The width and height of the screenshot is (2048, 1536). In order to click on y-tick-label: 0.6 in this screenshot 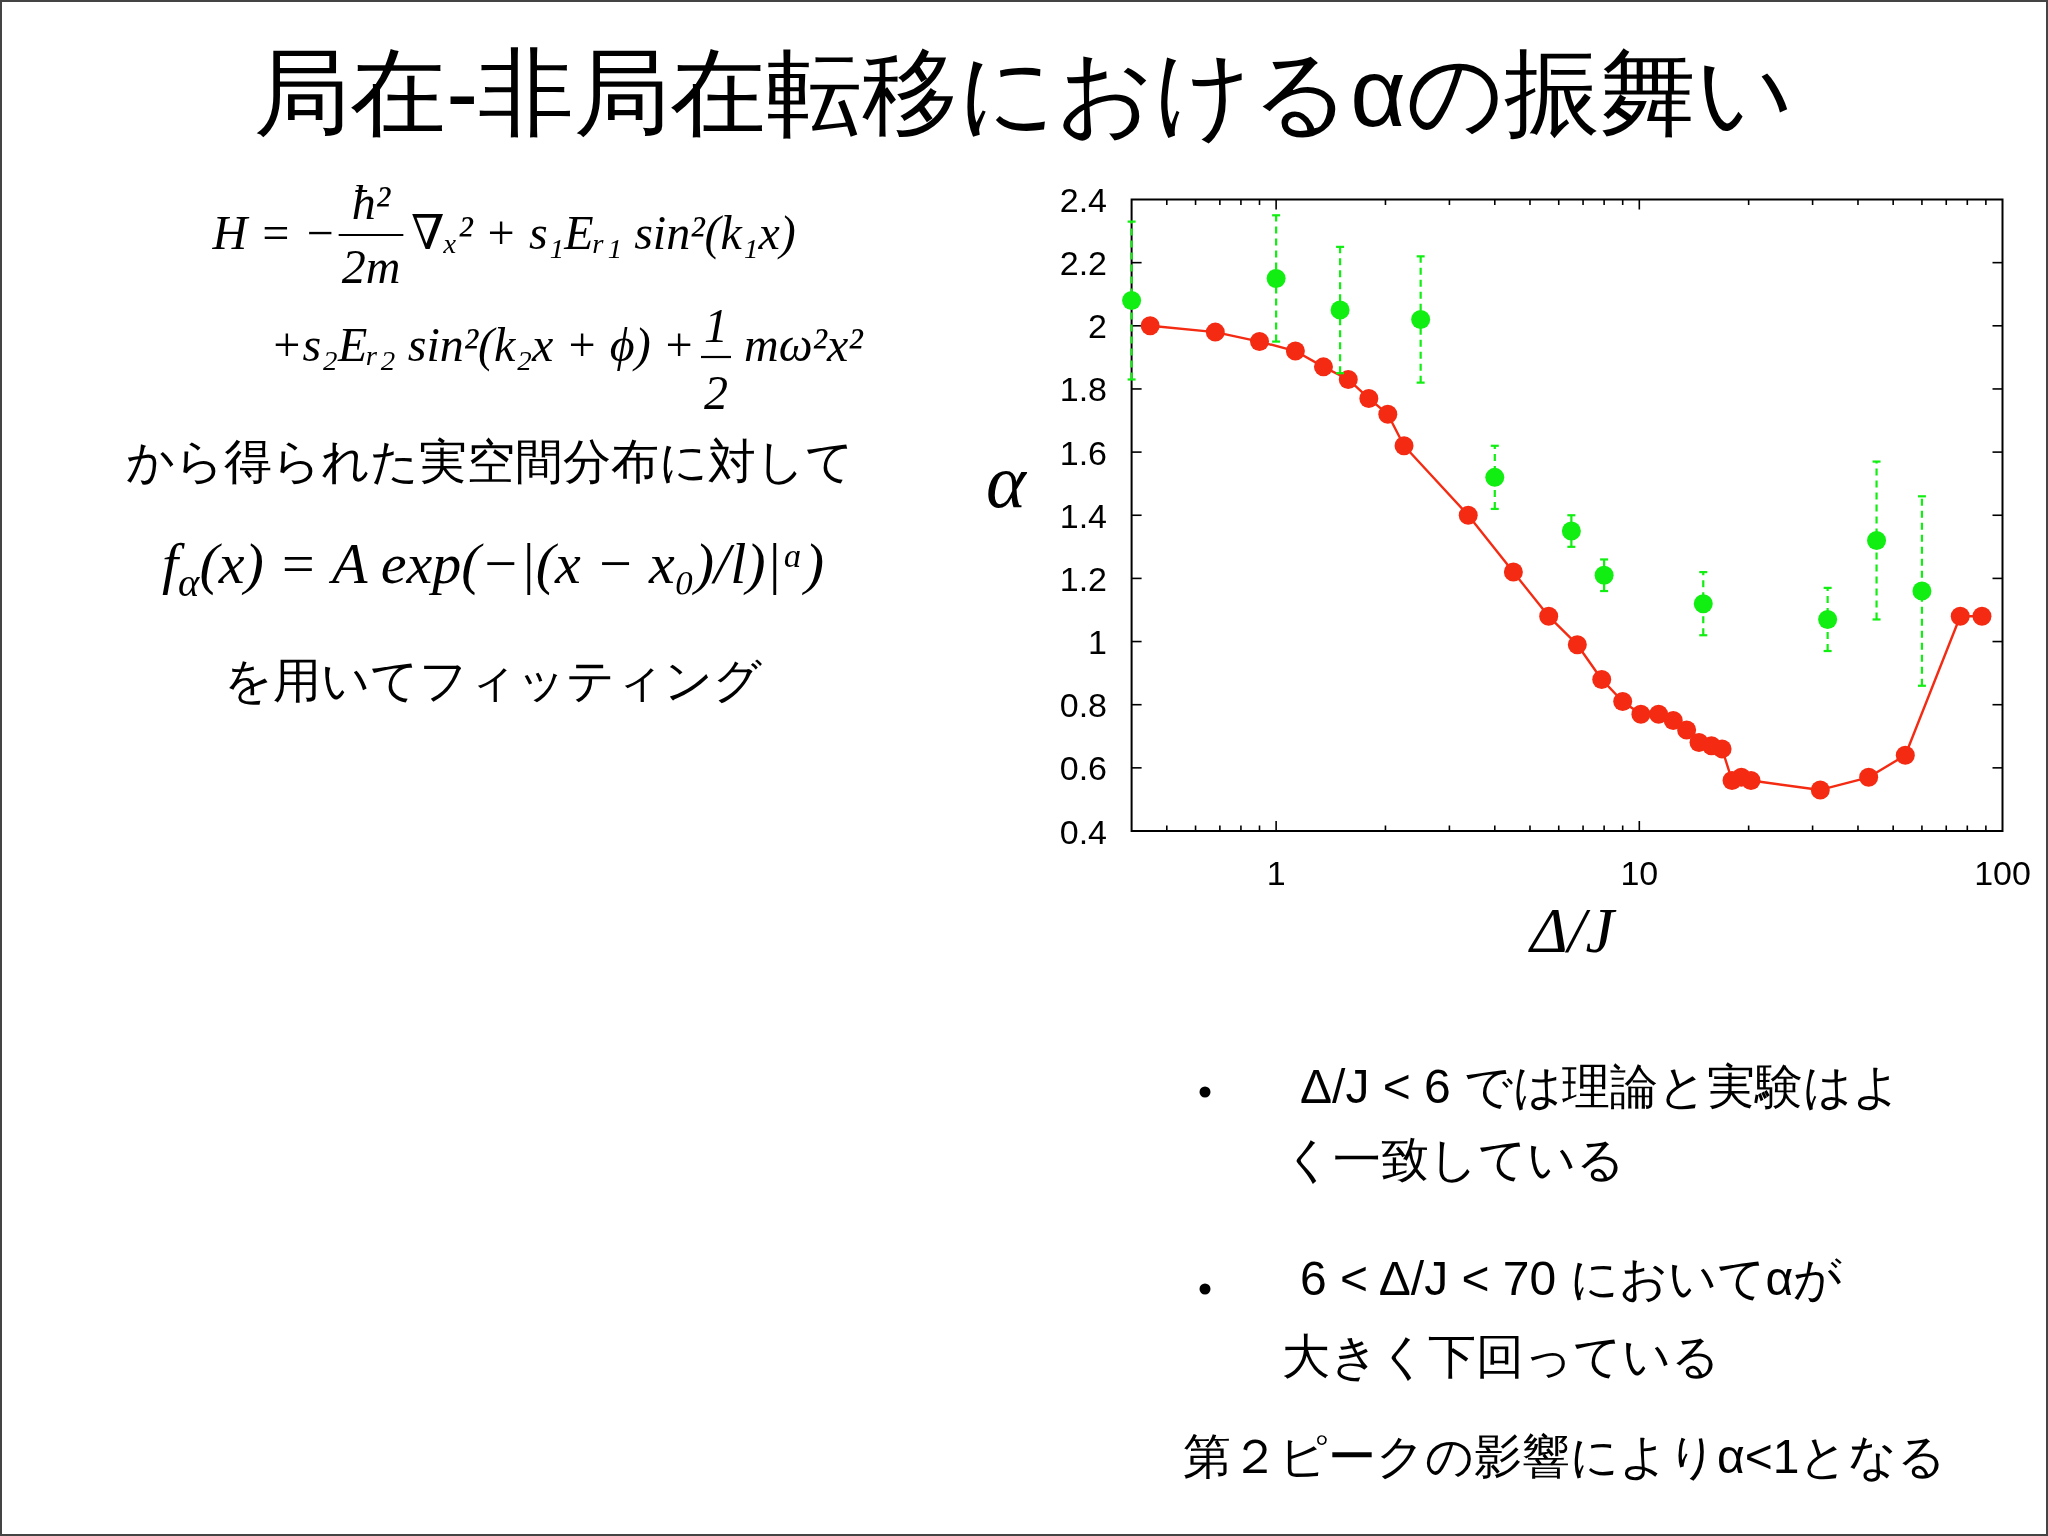, I will do `click(1083, 768)`.